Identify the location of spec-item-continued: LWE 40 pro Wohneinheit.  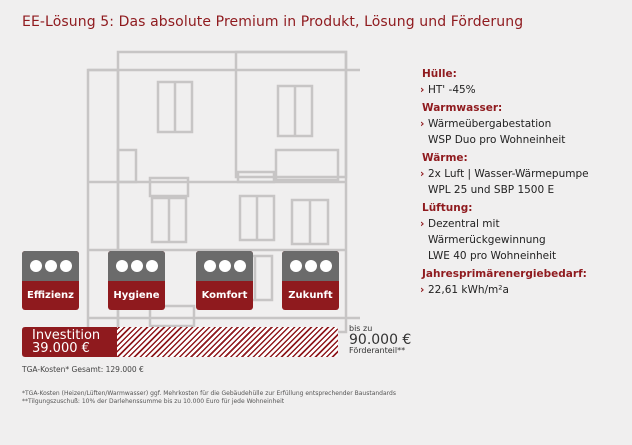
(492, 256).